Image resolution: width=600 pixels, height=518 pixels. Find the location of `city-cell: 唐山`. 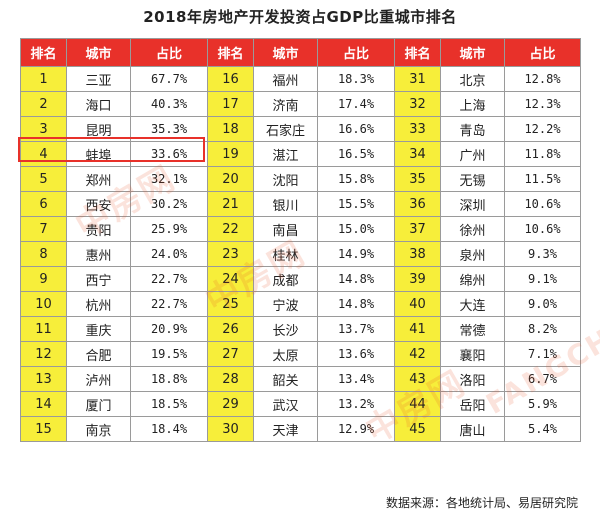

city-cell: 唐山 is located at coordinates (472, 429).